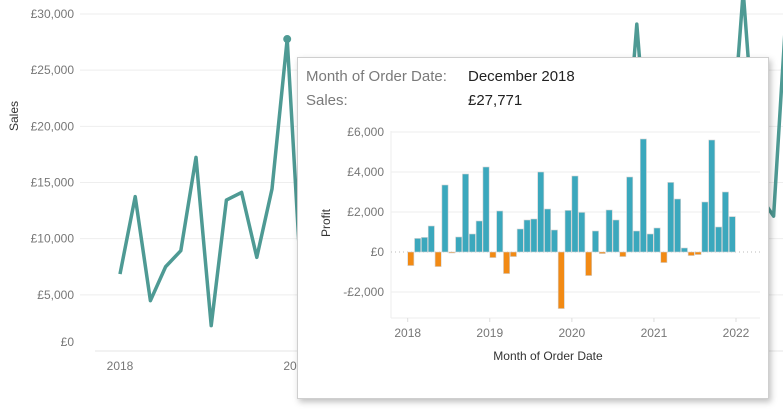  Describe the element at coordinates (287, 39) in the screenshot. I see `sales-highlight-point` at that location.